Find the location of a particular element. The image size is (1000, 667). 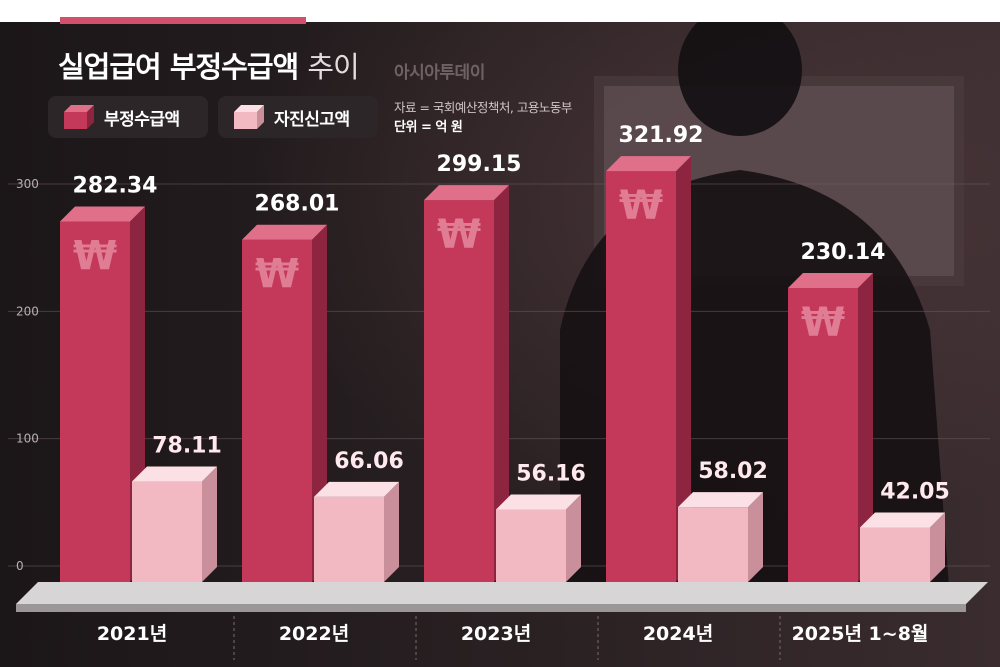

x-tick-label: 2021년 is located at coordinates (132, 634).